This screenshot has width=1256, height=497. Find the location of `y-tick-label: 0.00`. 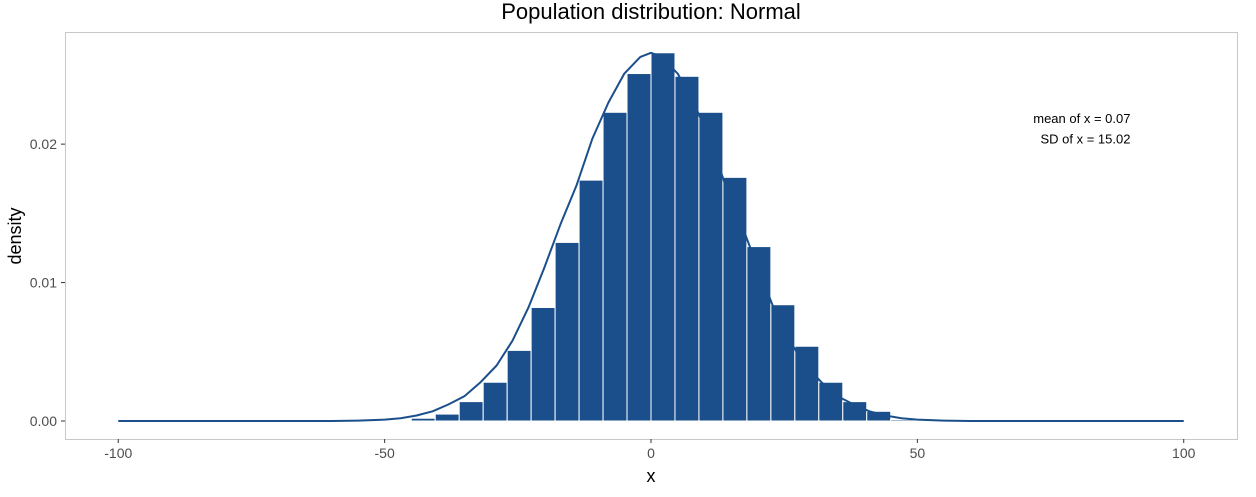

y-tick-label: 0.00 is located at coordinates (43, 421).